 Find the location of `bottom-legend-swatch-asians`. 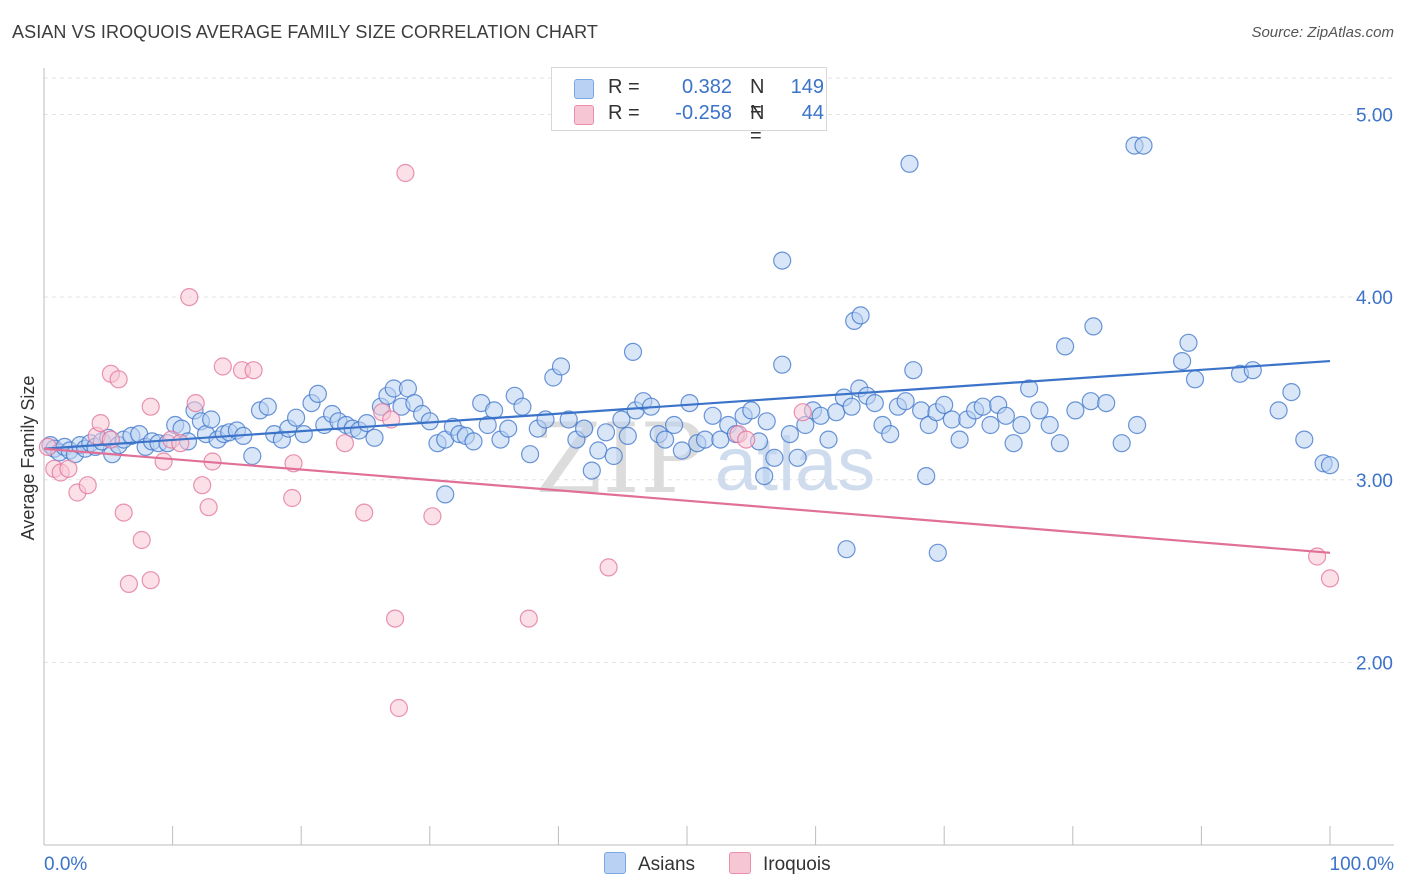

bottom-legend-swatch-asians is located at coordinates (615, 863).